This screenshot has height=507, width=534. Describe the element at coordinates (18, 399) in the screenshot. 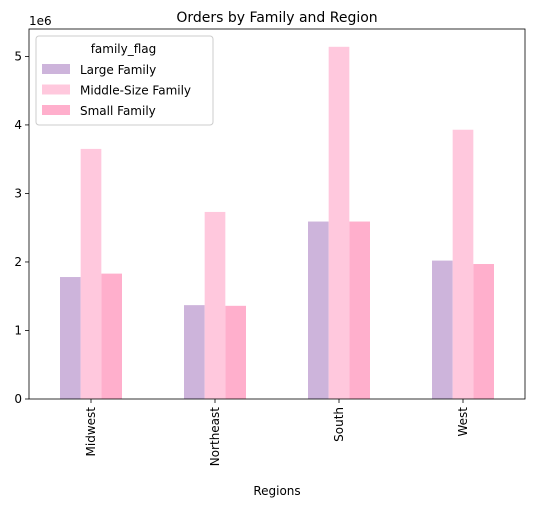

I see `y-tick-label: 0` at that location.